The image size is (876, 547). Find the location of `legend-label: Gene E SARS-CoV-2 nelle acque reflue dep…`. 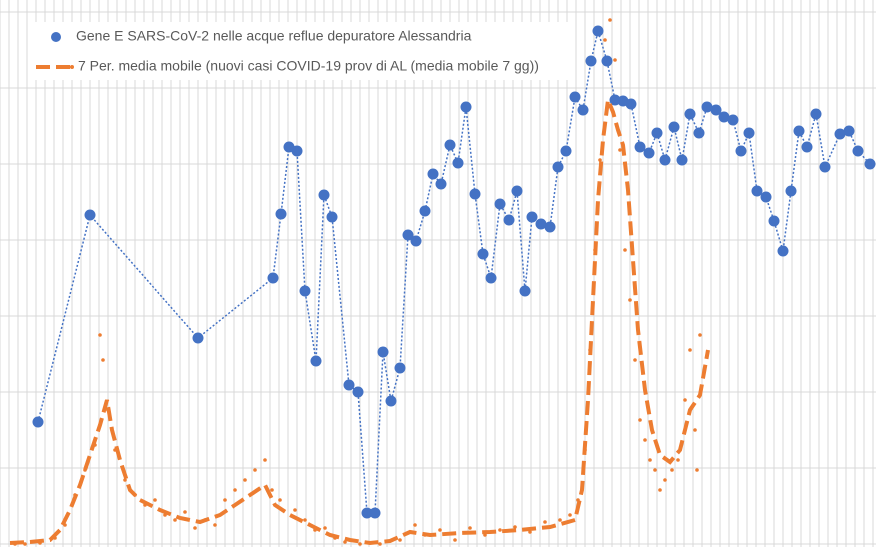

legend-label: Gene E SARS-CoV-2 nelle acque reflue dep… is located at coordinates (274, 36).